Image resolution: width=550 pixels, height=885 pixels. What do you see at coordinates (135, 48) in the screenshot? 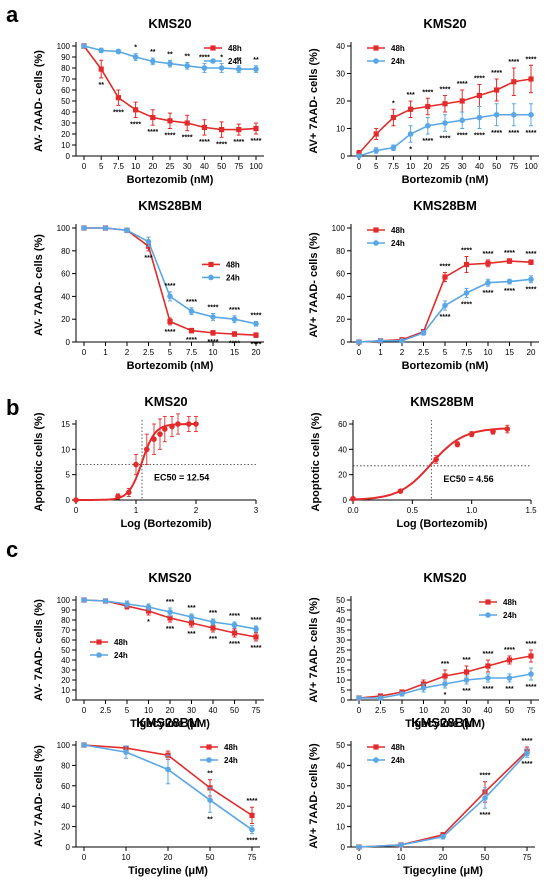
I see `significance-label: *` at bounding box center [135, 48].